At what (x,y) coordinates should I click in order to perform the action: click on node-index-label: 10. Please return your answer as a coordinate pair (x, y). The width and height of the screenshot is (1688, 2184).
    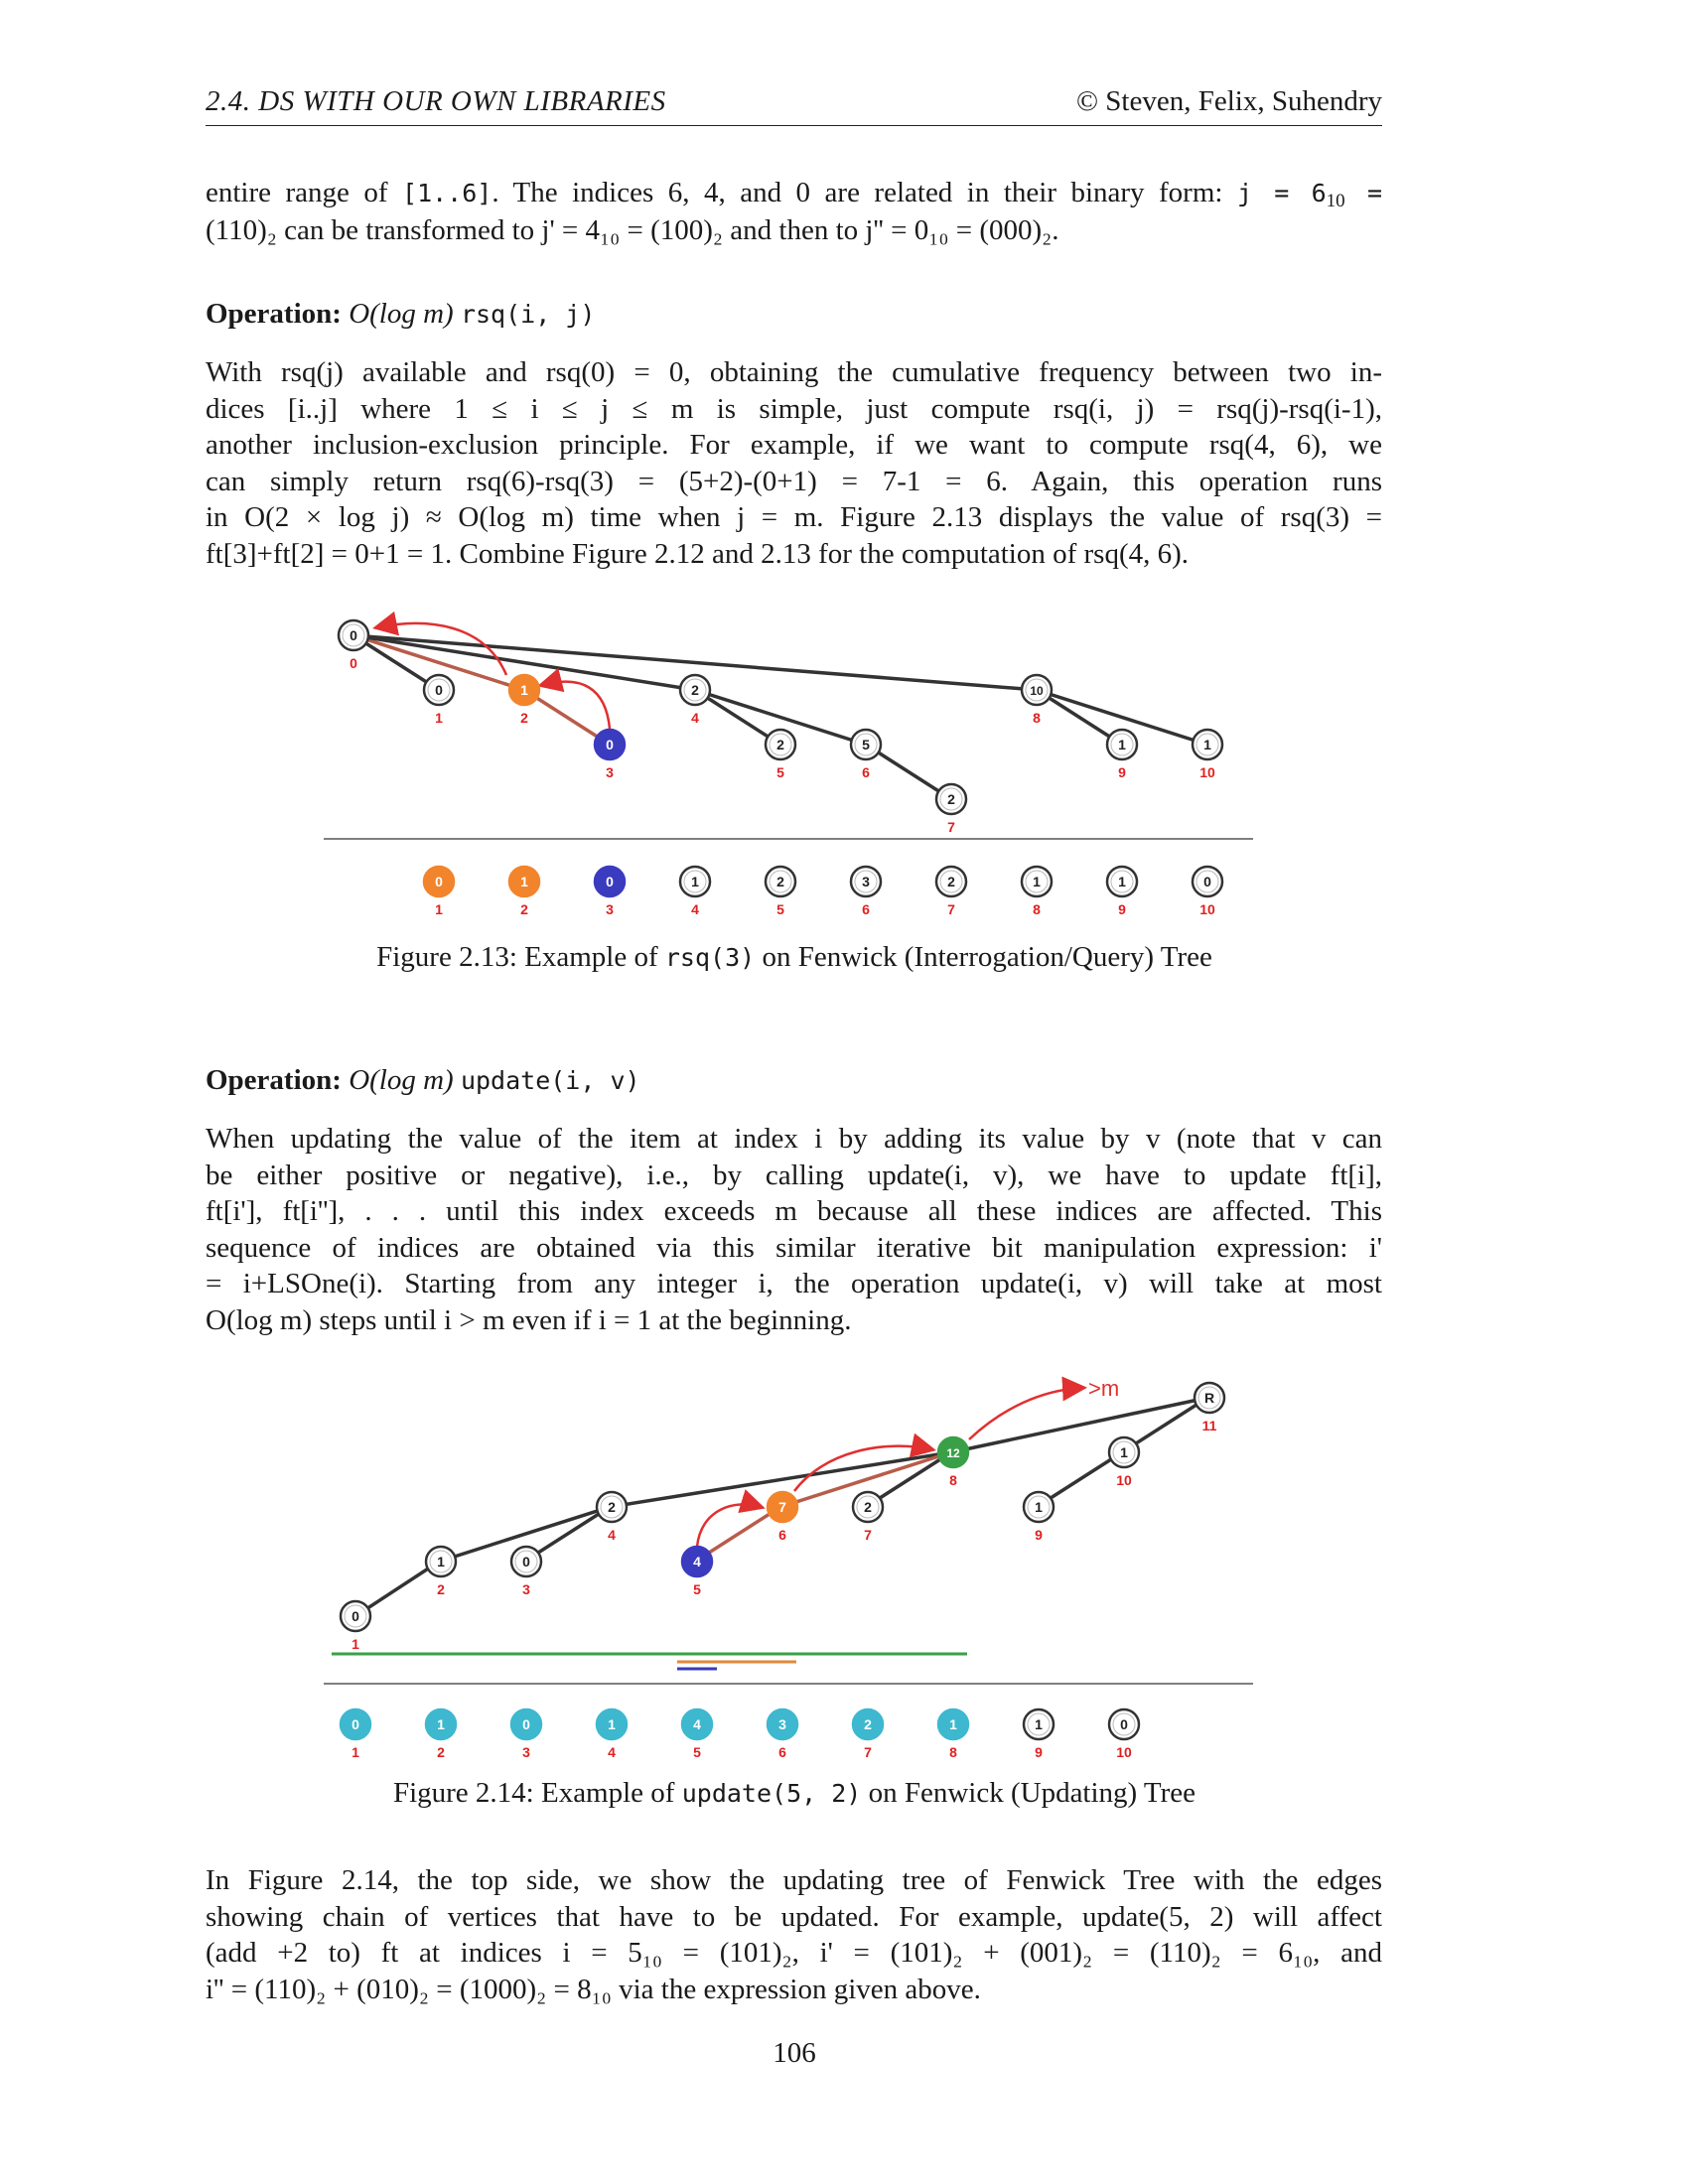
    Looking at the image, I should click on (1207, 909).